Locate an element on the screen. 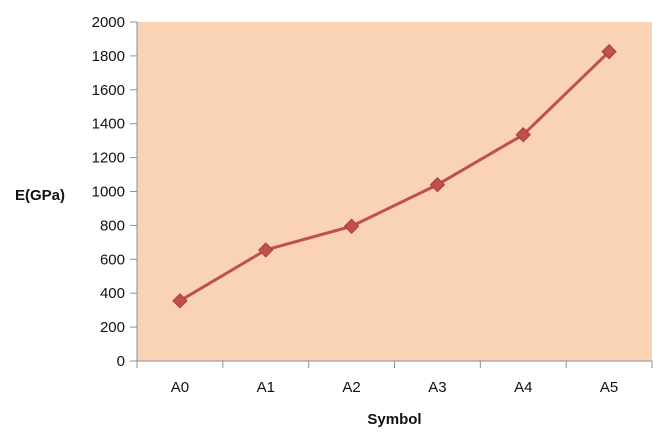 This screenshot has height=432, width=672. y-tick-label: 1600 is located at coordinates (108, 90).